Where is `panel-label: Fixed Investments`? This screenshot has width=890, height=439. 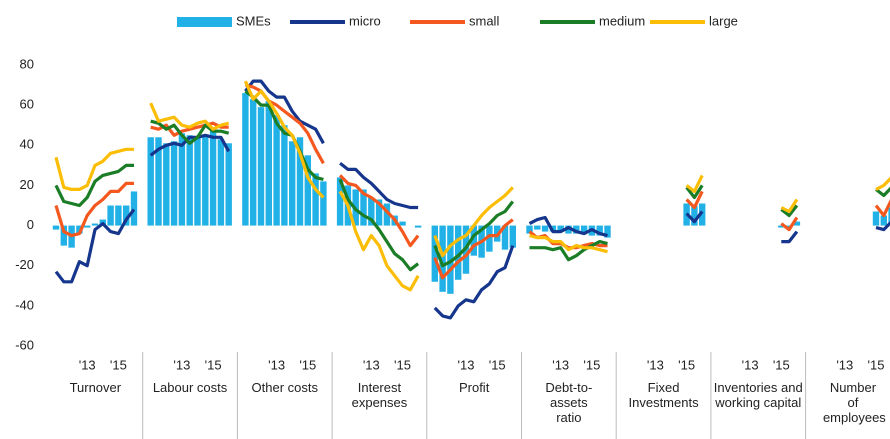 panel-label: Fixed Investments is located at coordinates (663, 395).